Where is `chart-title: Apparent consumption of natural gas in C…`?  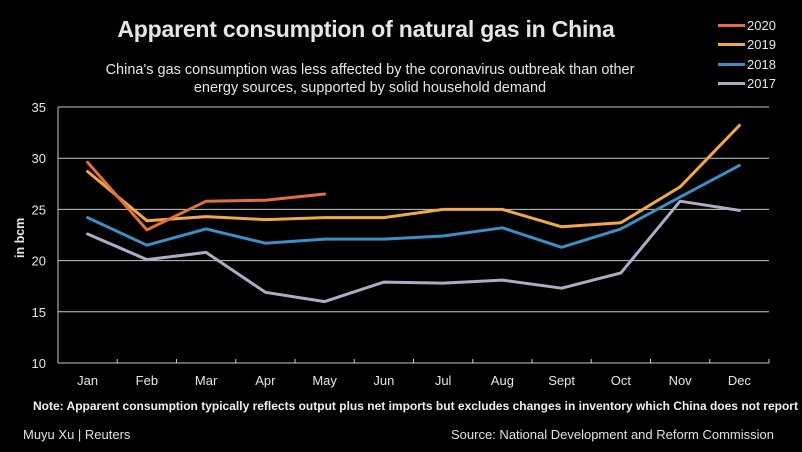 chart-title: Apparent consumption of natural gas in C… is located at coordinates (366, 29).